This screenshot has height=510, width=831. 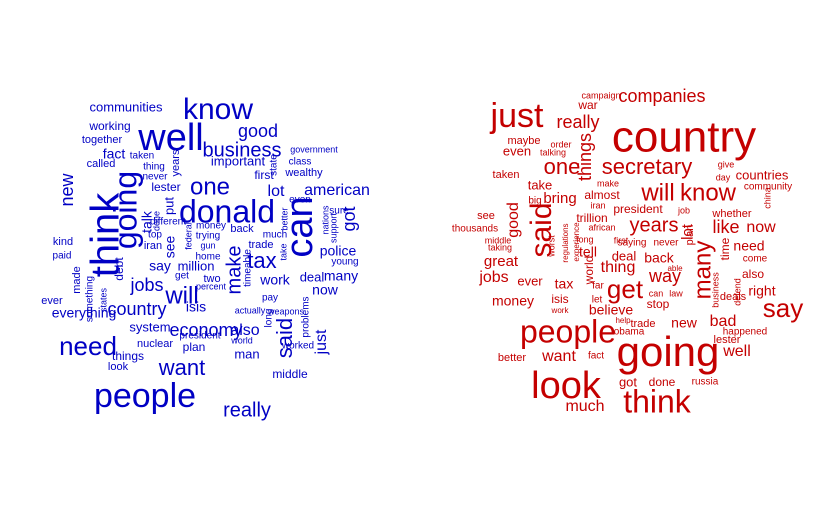 What do you see at coordinates (588, 252) in the screenshot?
I see `cloud-word: tell` at bounding box center [588, 252].